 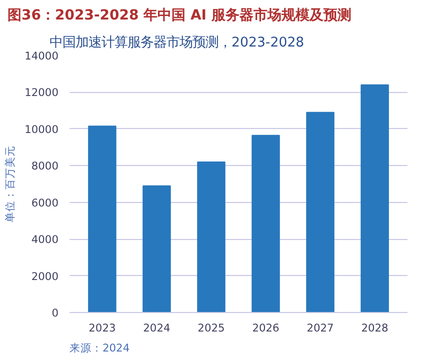 I want to click on y-tick-label: 10000, so click(x=41, y=129).